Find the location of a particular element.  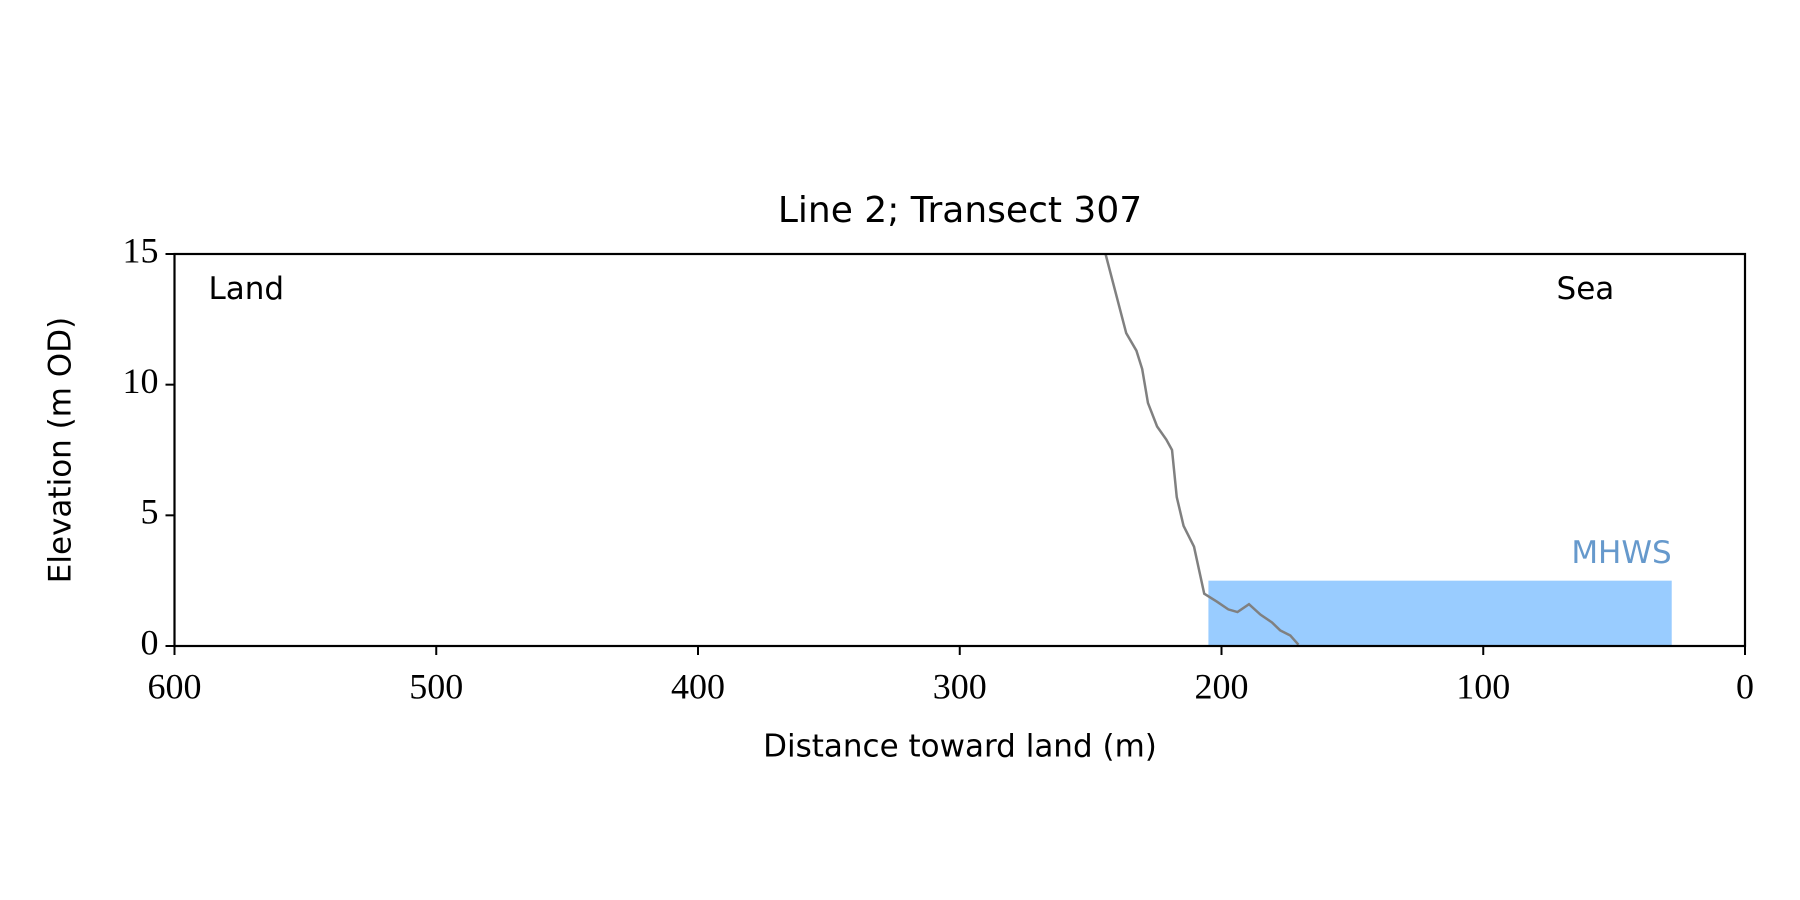

x-tick-label: 100 is located at coordinates (1483, 686).